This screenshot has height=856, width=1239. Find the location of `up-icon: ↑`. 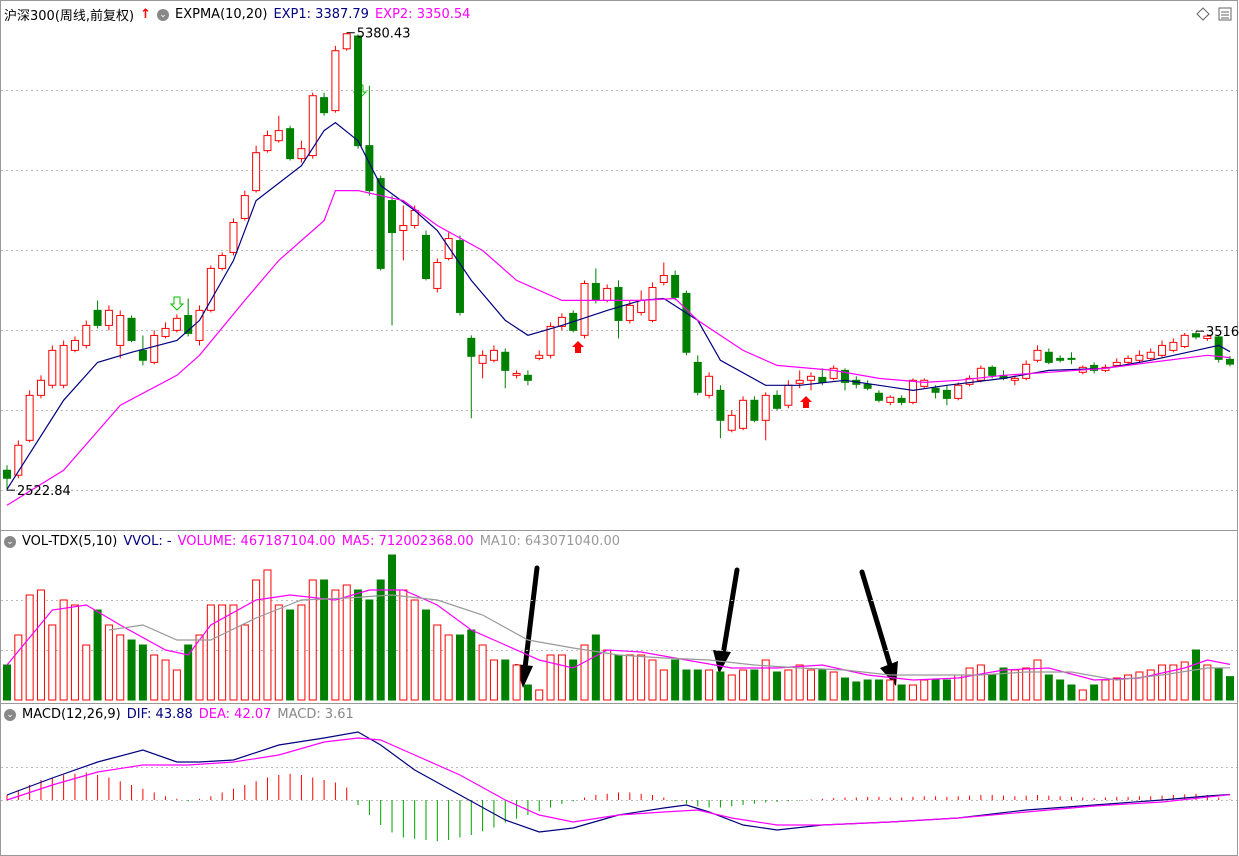

up-icon: ↑ is located at coordinates (145, 14).